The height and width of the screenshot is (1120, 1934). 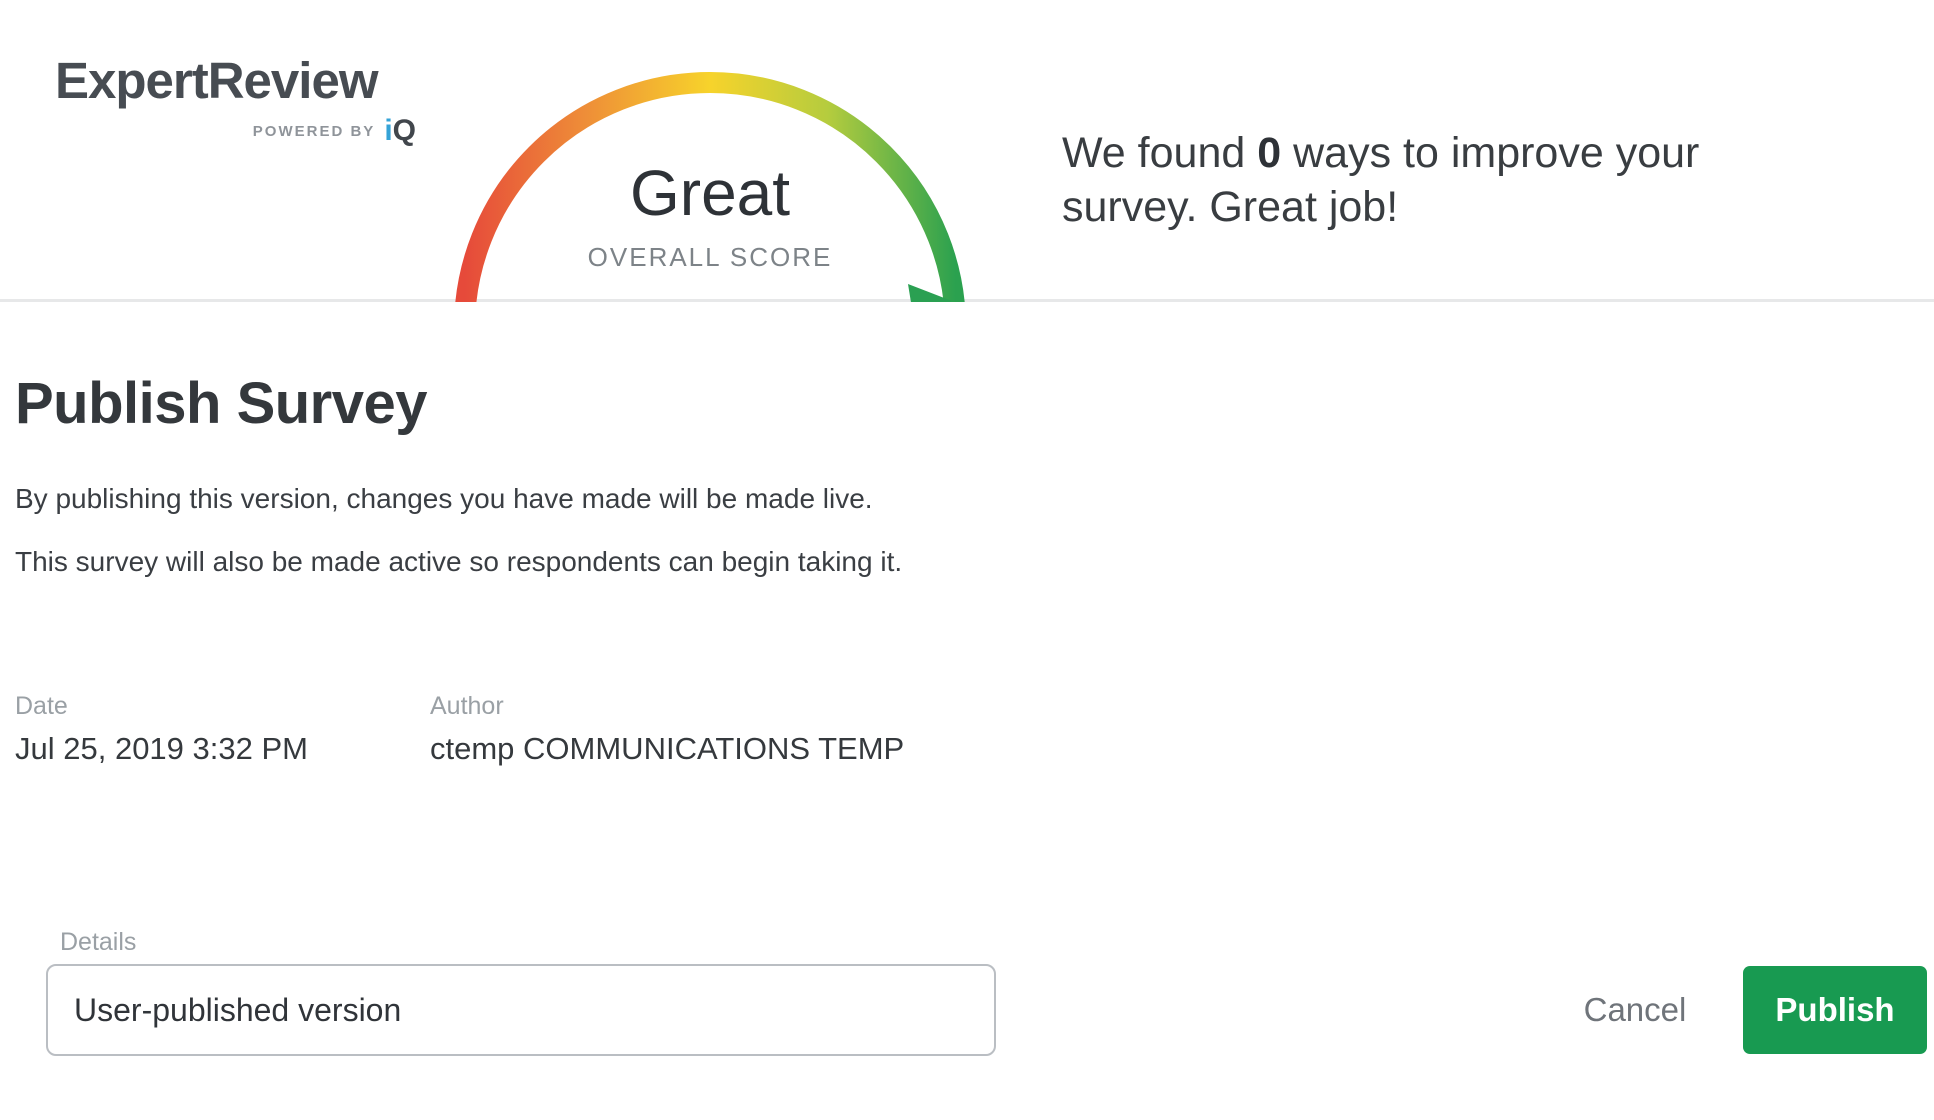 What do you see at coordinates (521, 1010) in the screenshot?
I see `details-input` at bounding box center [521, 1010].